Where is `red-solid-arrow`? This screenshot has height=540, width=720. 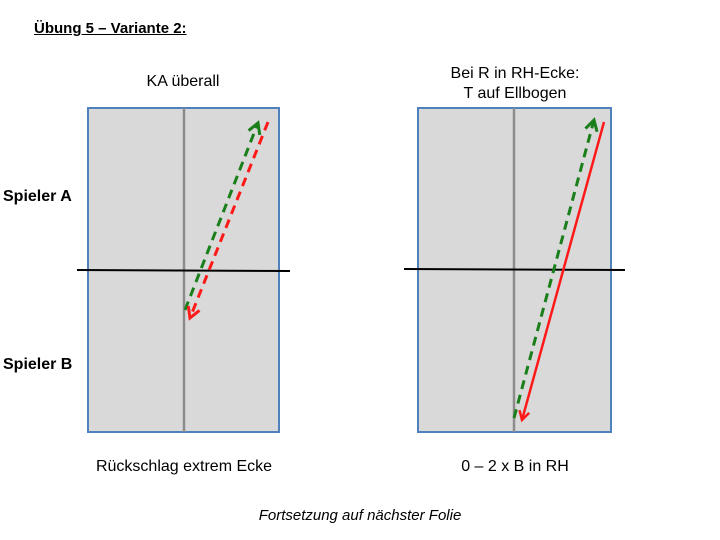
red-solid-arrow is located at coordinates (562, 272).